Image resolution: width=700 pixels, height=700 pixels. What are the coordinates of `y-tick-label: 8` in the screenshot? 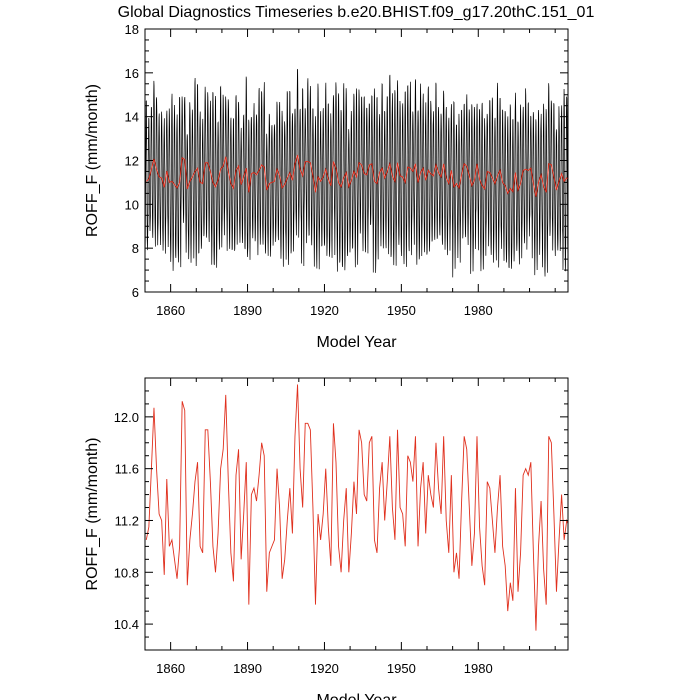 It's located at (135, 248).